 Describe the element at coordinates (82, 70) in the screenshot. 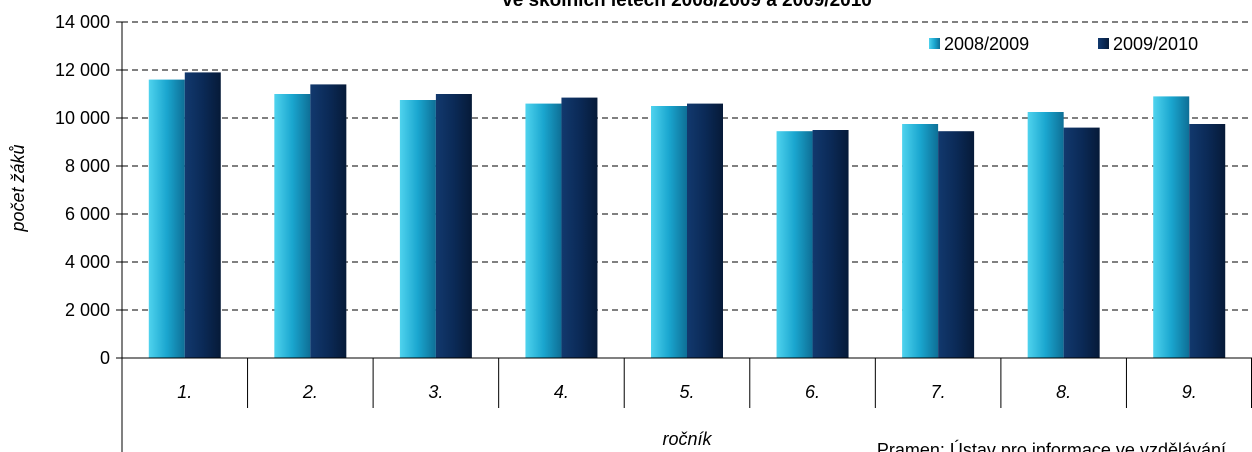

I see `y-tick-label: 12 000` at that location.